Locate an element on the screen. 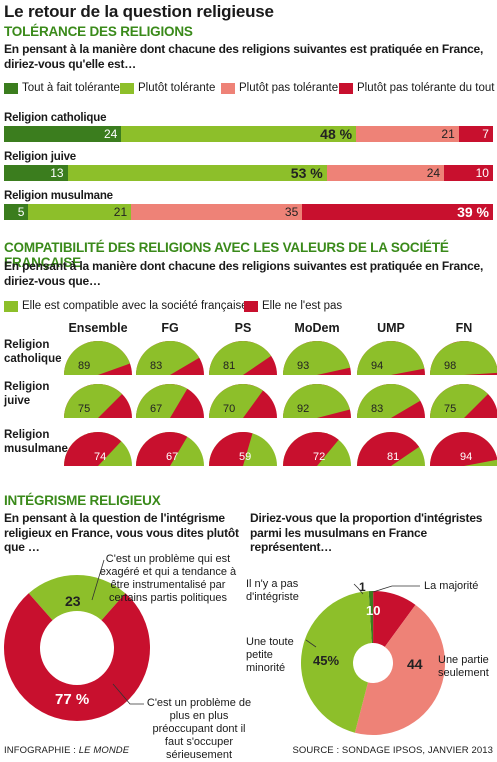 The width and height of the screenshot is (497, 762). bar-segment: 5 is located at coordinates (16, 212).